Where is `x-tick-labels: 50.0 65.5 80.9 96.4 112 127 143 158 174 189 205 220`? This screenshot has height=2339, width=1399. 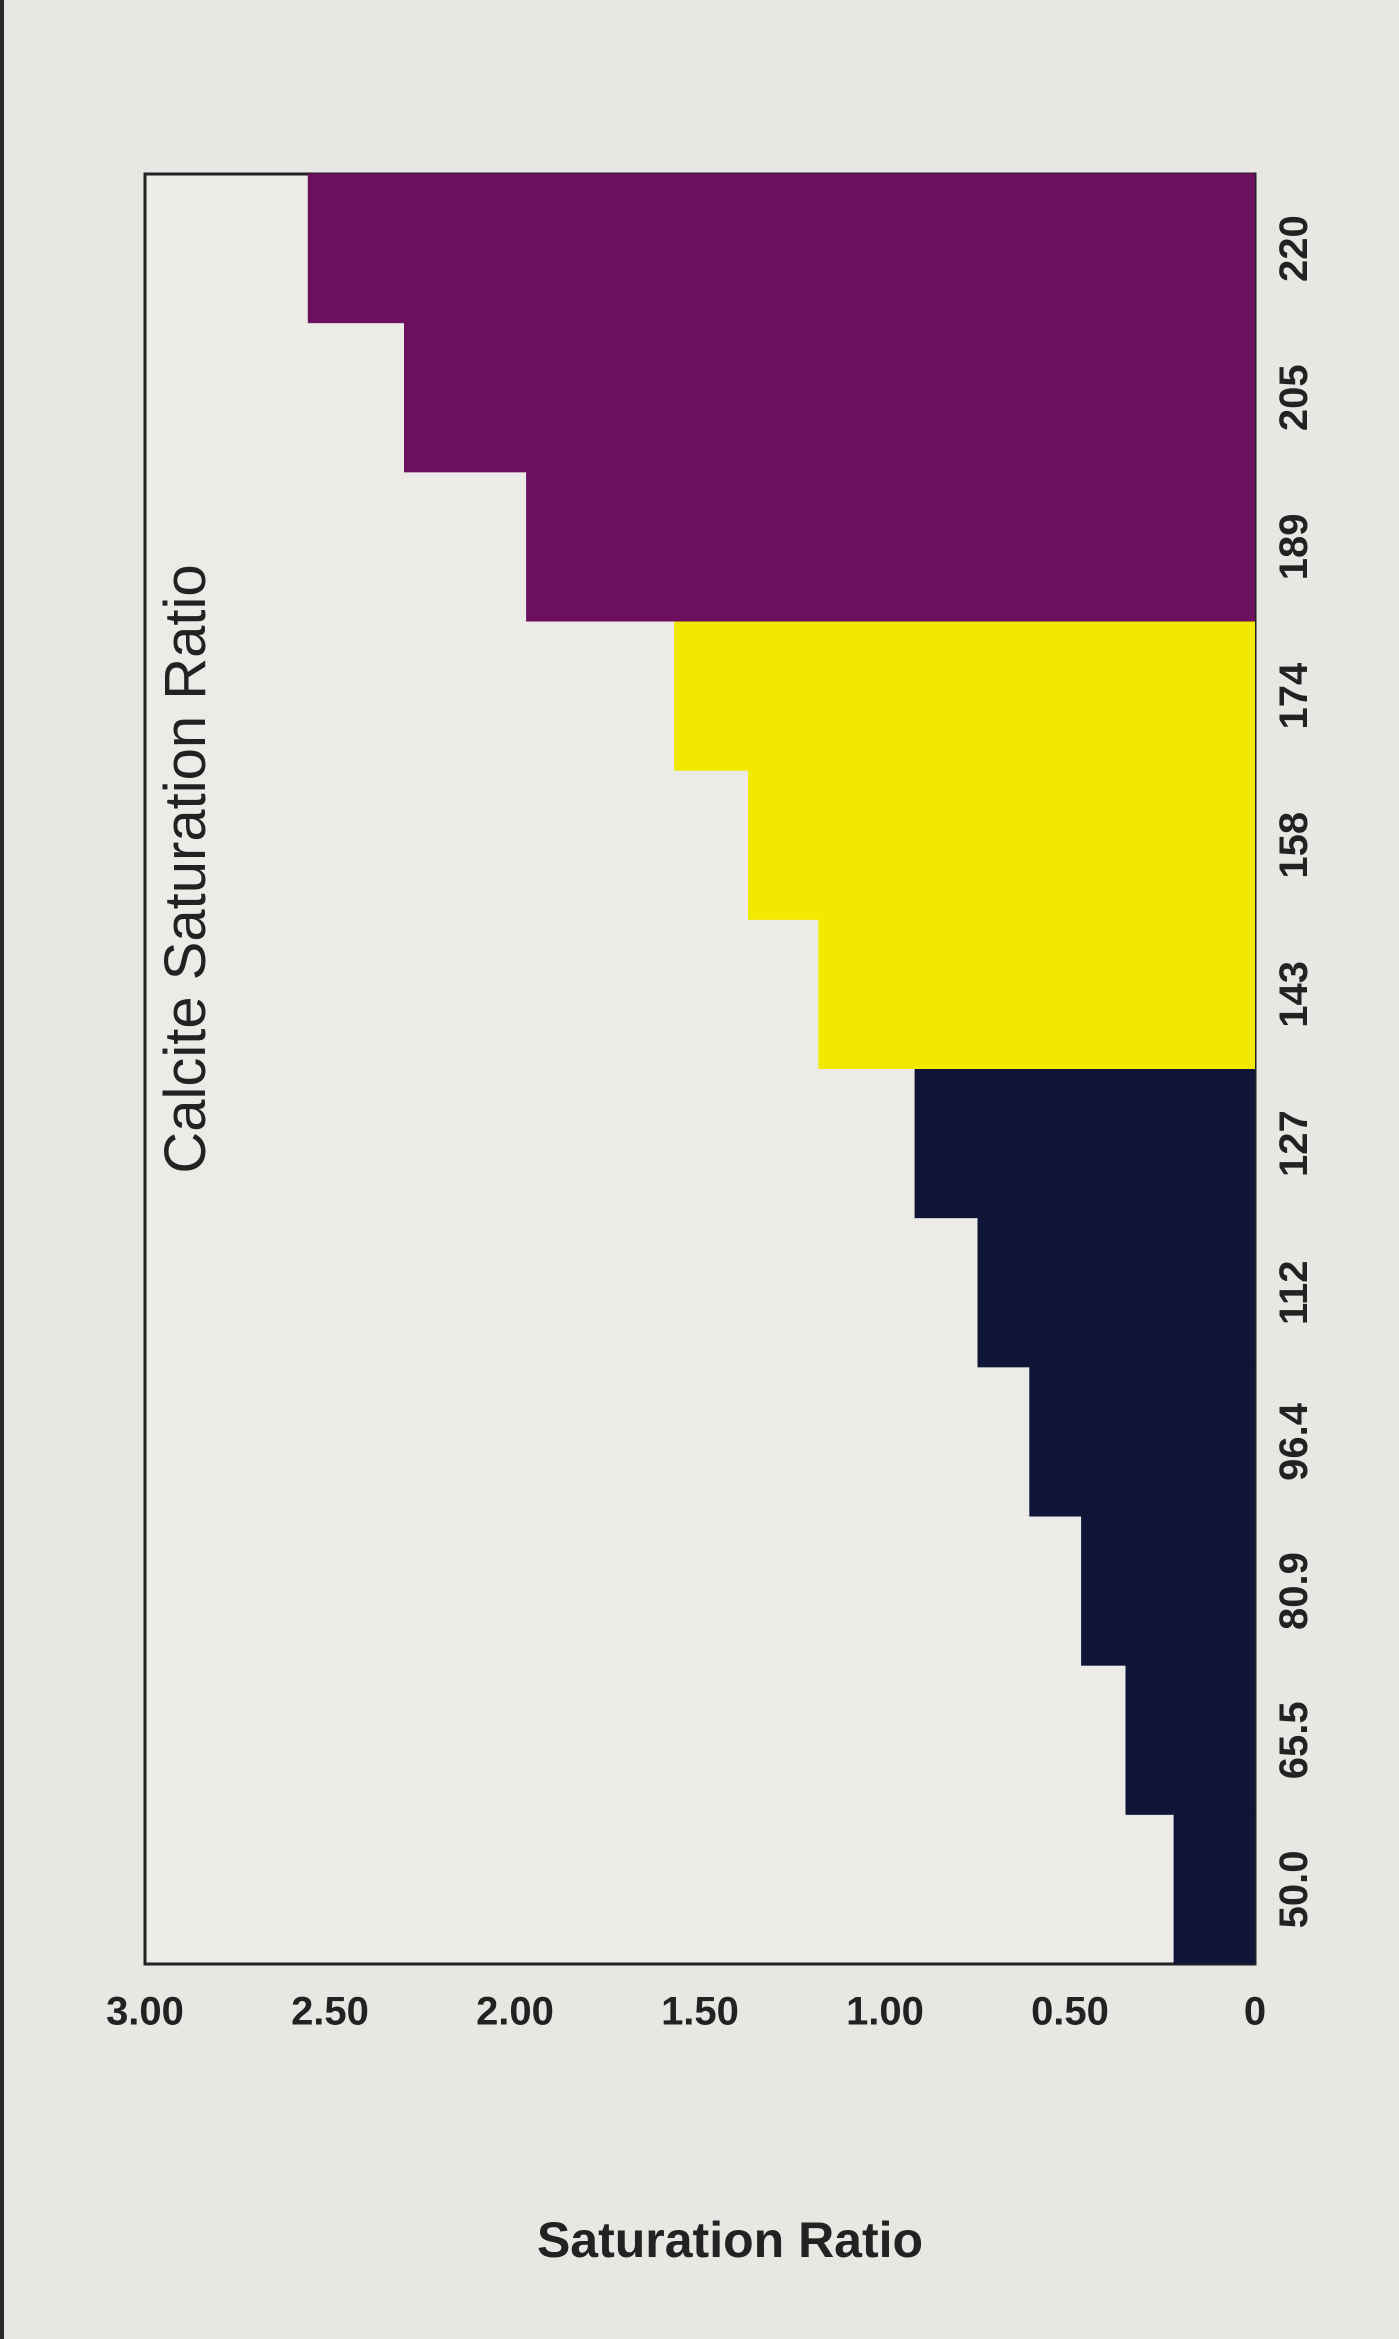 x-tick-labels: 50.0 65.5 80.9 96.4 112 127 143 158 174 189 205 220 is located at coordinates (1294, 1071).